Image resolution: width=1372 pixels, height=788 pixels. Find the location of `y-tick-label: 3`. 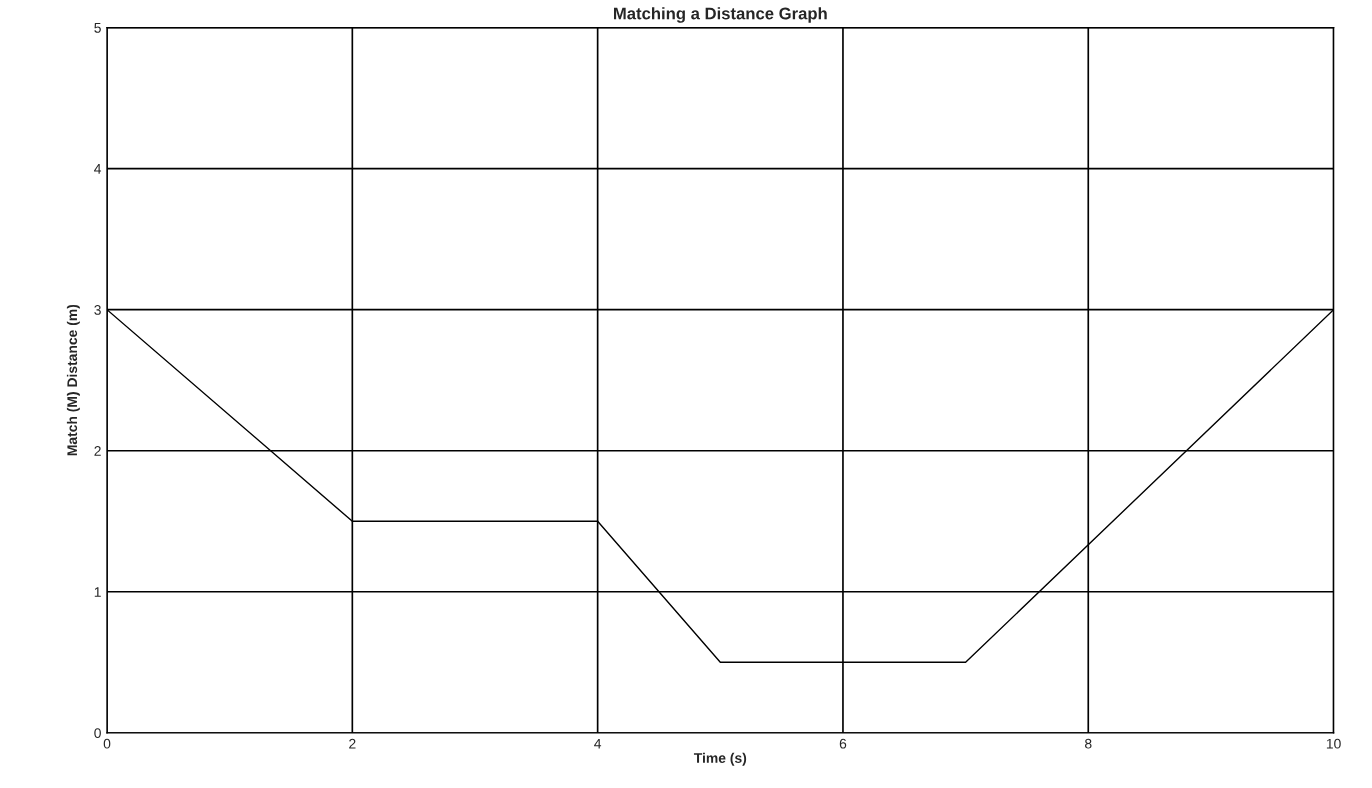

y-tick-label: 3 is located at coordinates (97, 310).